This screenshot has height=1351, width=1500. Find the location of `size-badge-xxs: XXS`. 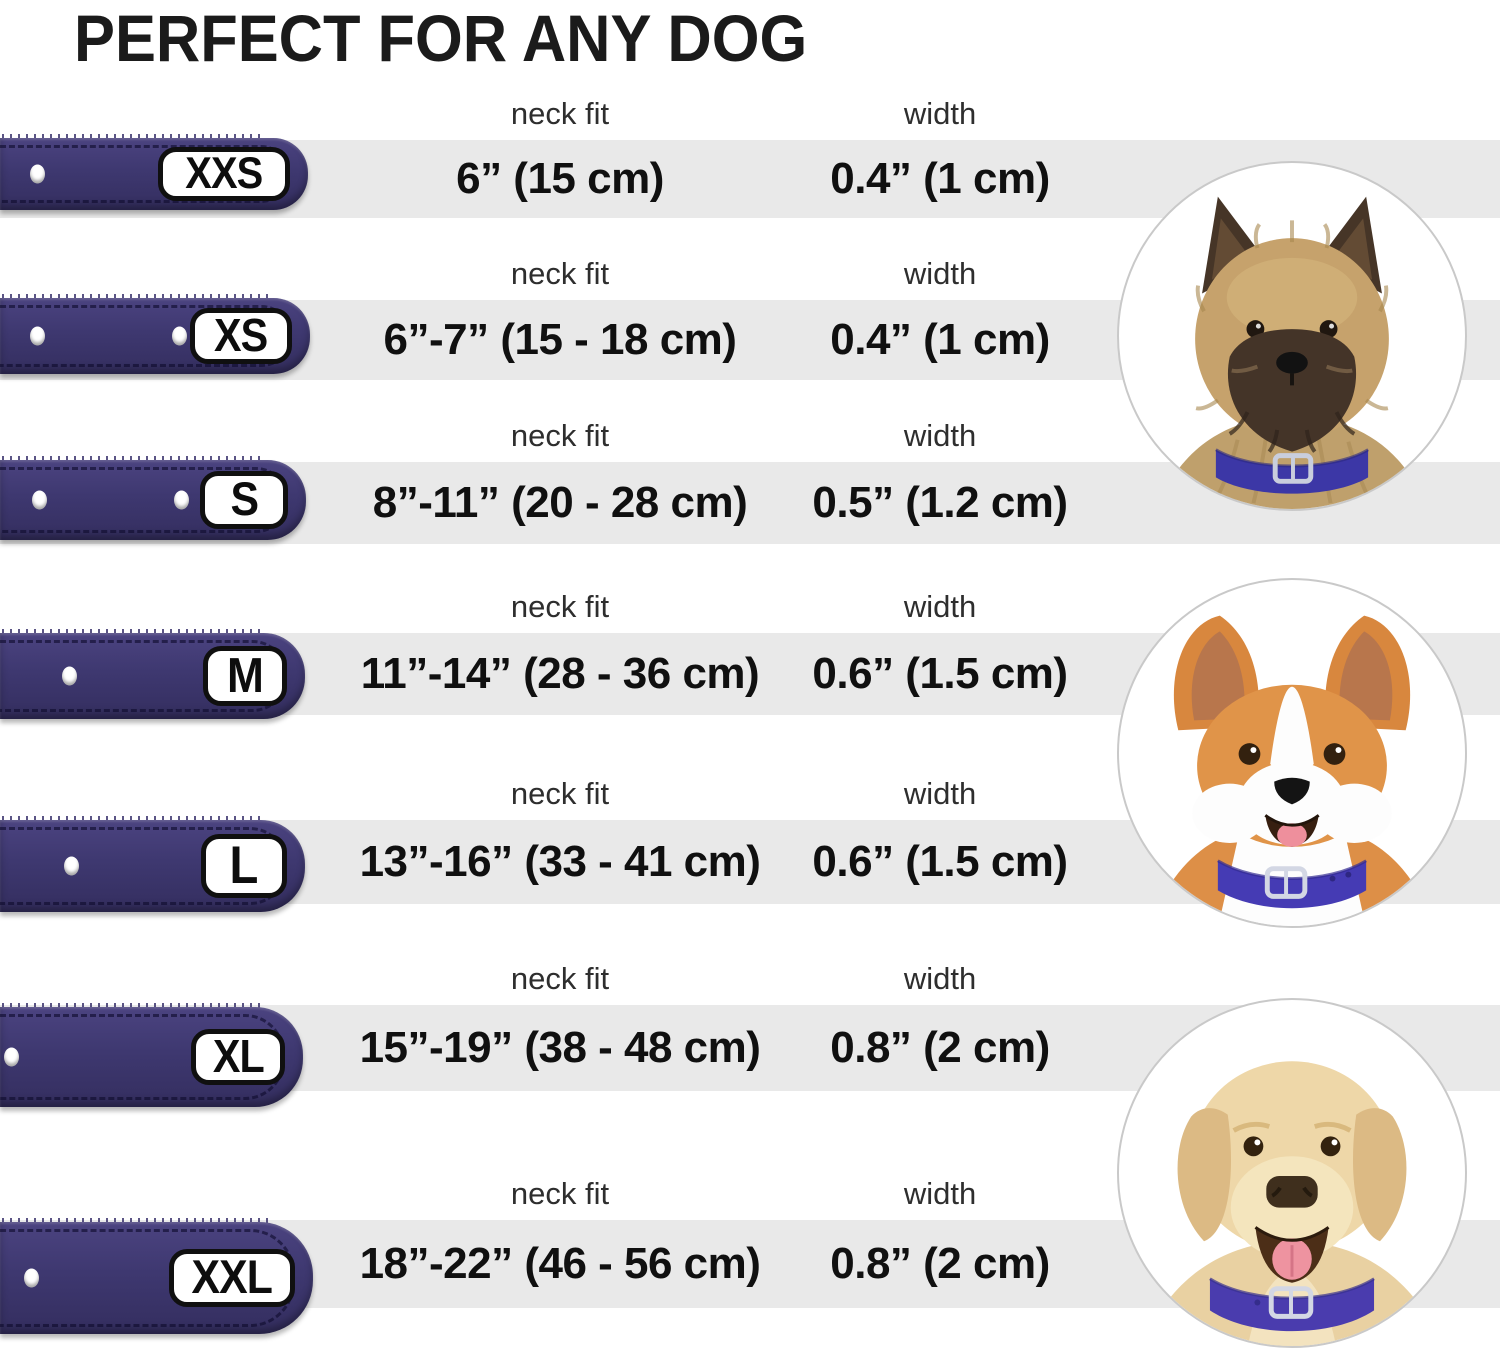

size-badge-xxs: XXS is located at coordinates (224, 174).